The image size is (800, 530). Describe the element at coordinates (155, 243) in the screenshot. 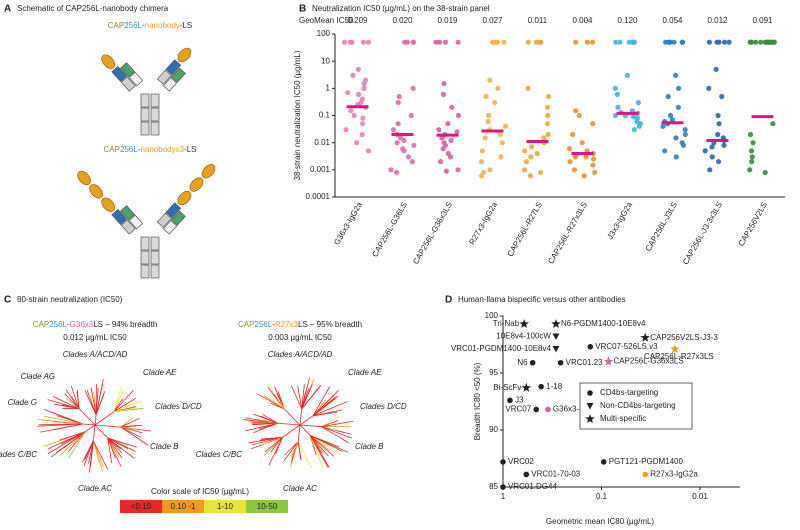

I see `fc-domain` at that location.